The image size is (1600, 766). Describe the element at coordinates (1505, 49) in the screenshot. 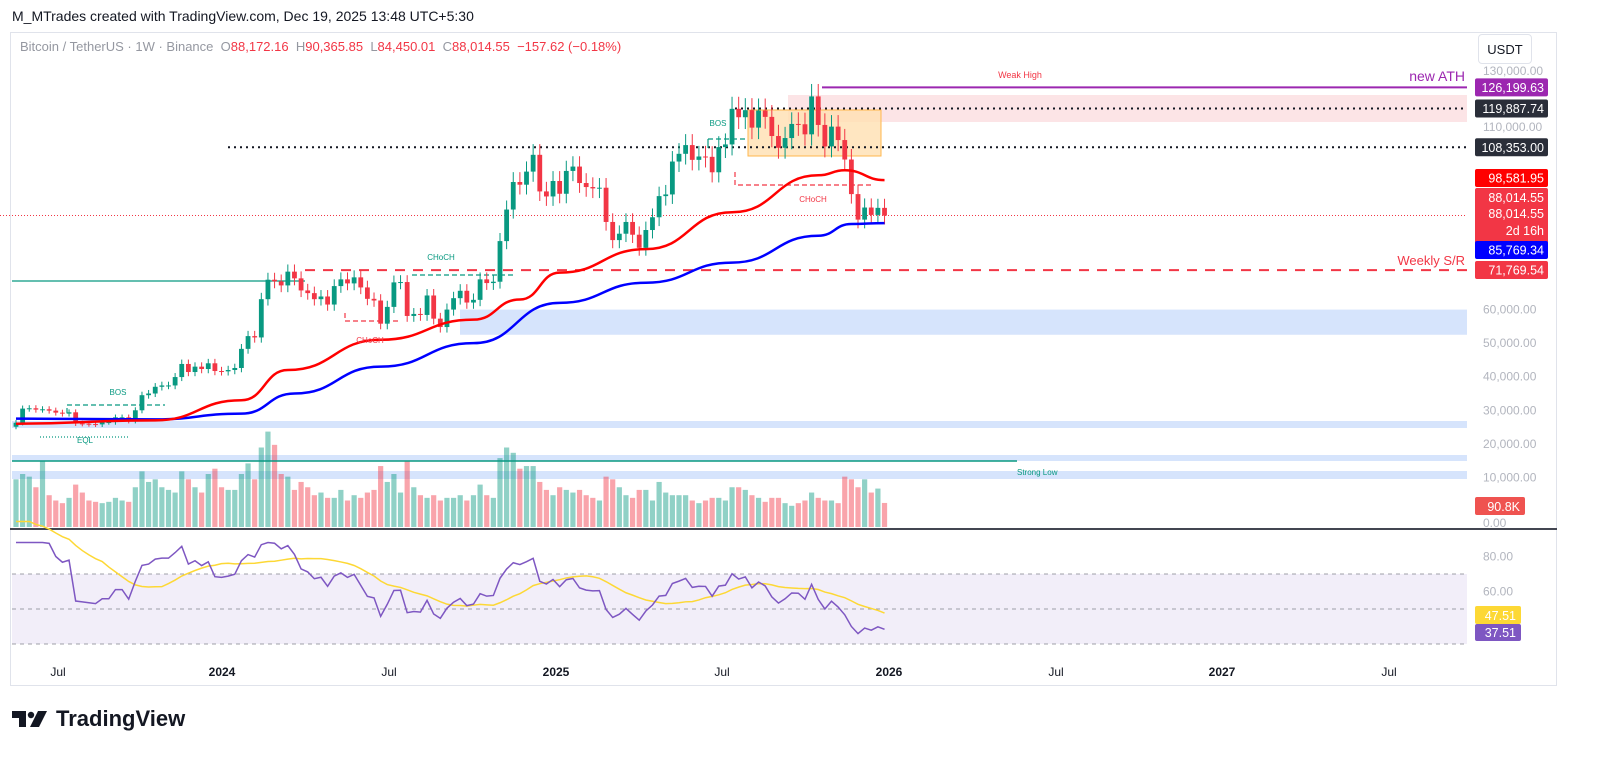

I see `currency-button: USDT` at that location.